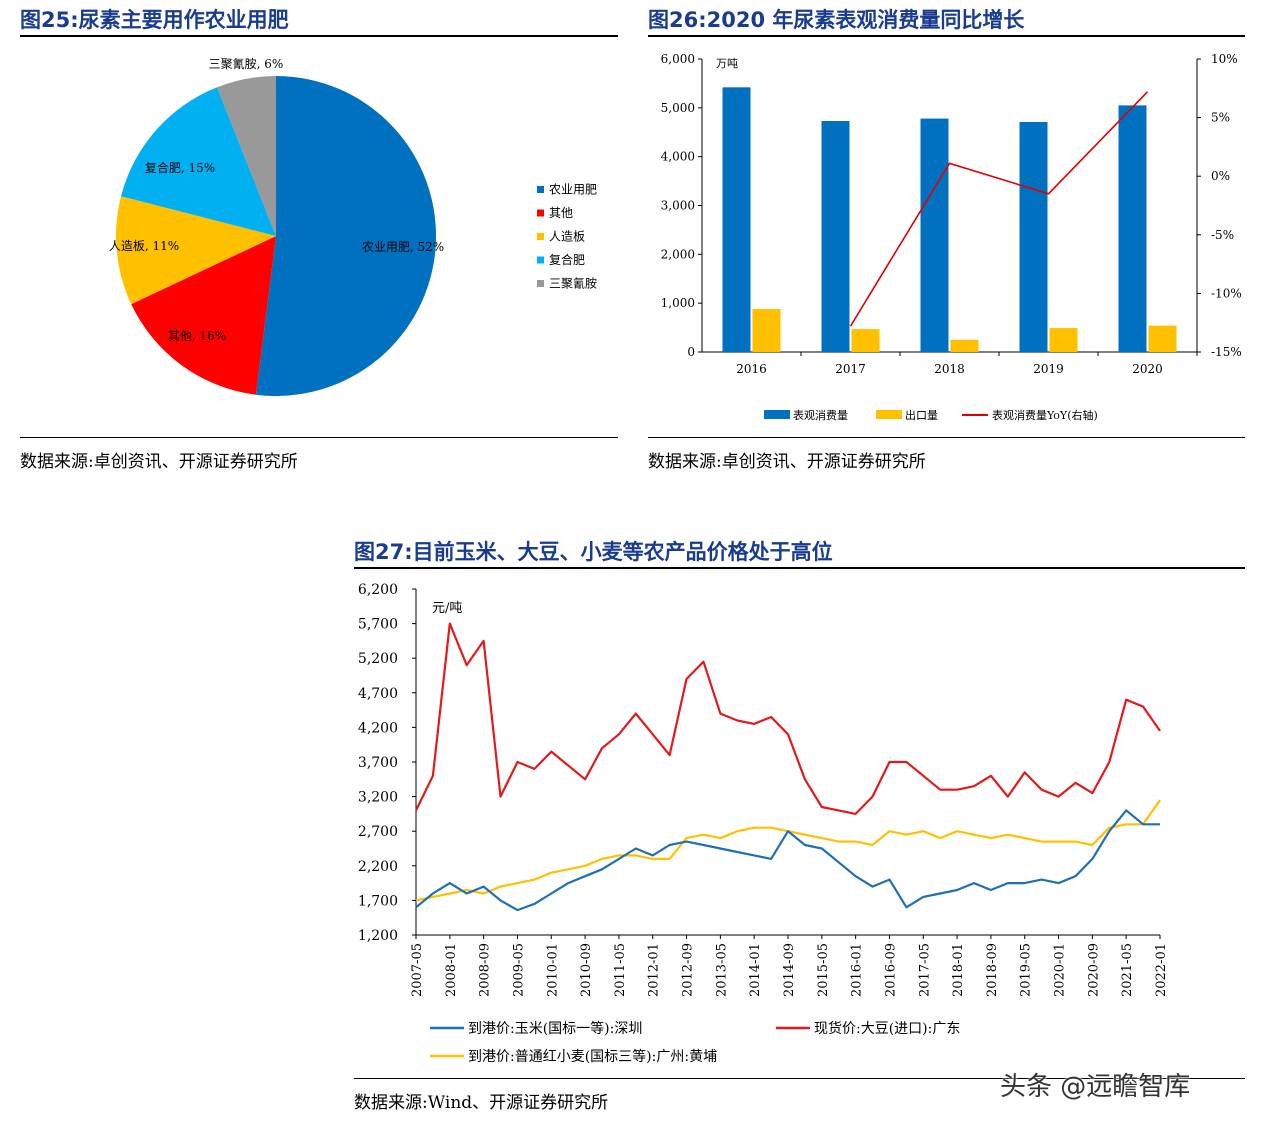  Describe the element at coordinates (620, 970) in the screenshot. I see `x-tick-label-2011-05: 2011-05` at that location.